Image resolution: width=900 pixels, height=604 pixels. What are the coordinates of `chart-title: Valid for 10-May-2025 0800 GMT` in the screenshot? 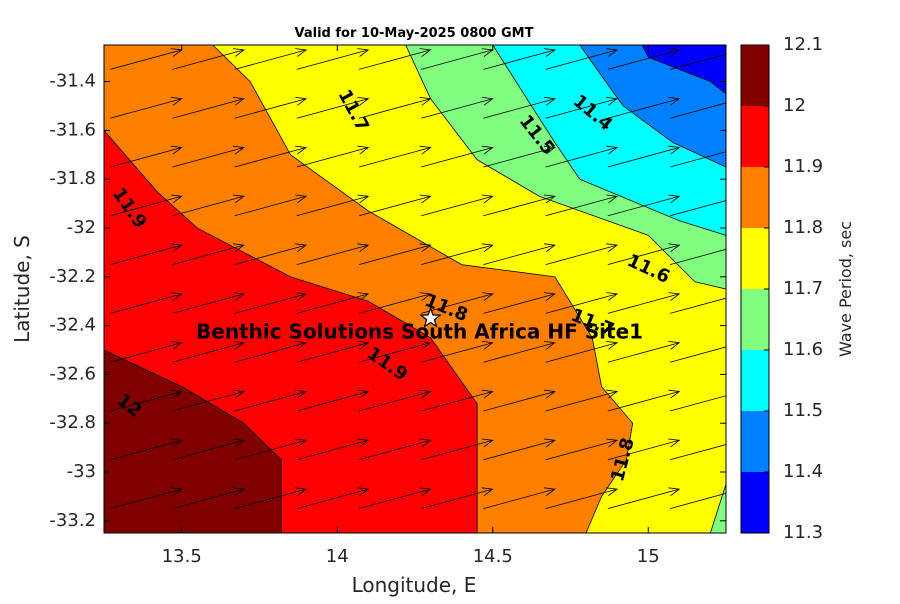 It's located at (414, 33).